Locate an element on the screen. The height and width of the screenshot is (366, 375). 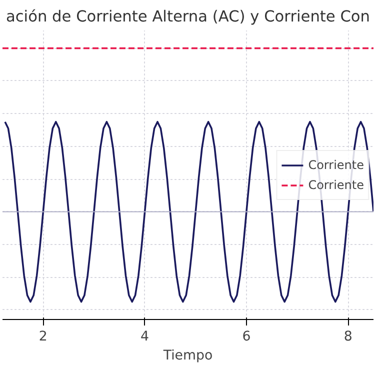
chart-title: ación de Corriente Alterna (AC) y Corriente Con is located at coordinates (188, 17).